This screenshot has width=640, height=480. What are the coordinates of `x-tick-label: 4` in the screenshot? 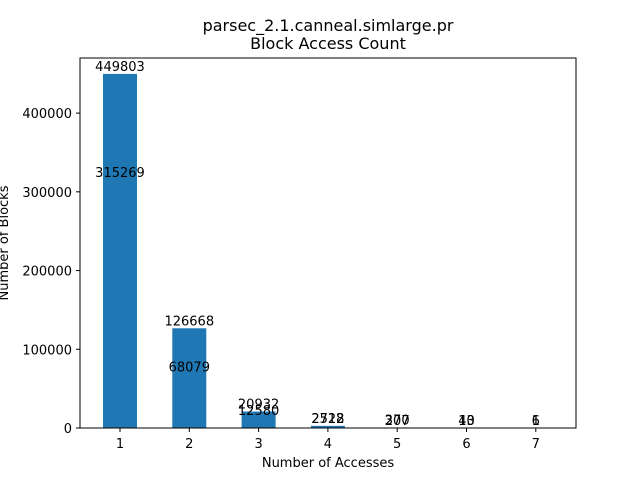 It's located at (328, 444).